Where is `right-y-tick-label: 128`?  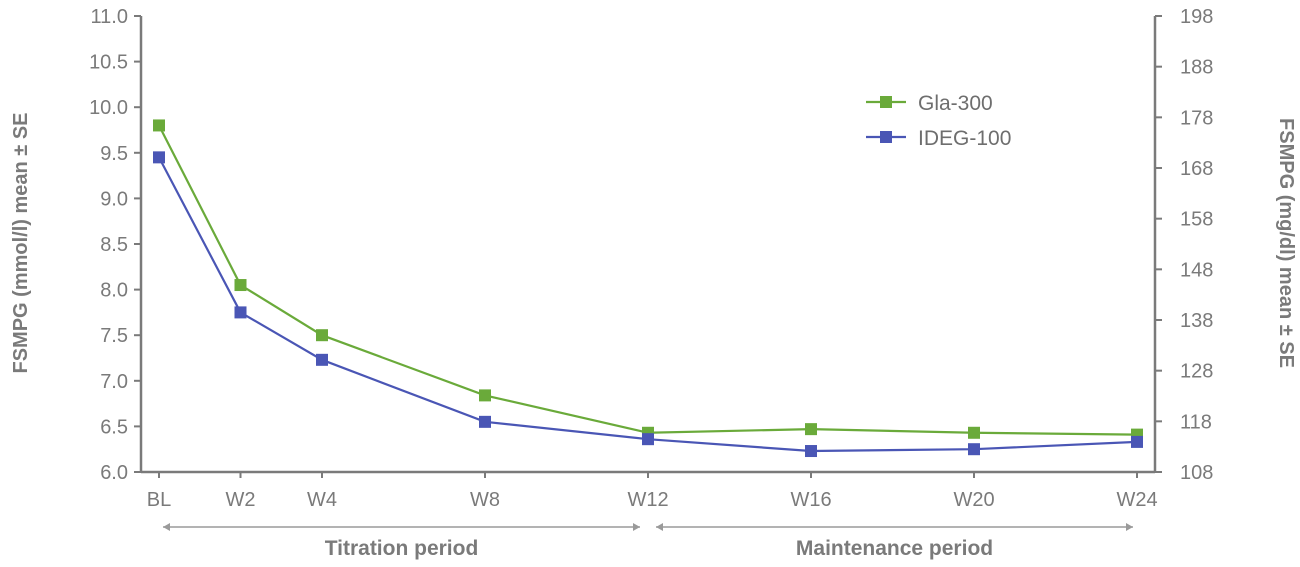
right-y-tick-label: 128 is located at coordinates (1196, 372).